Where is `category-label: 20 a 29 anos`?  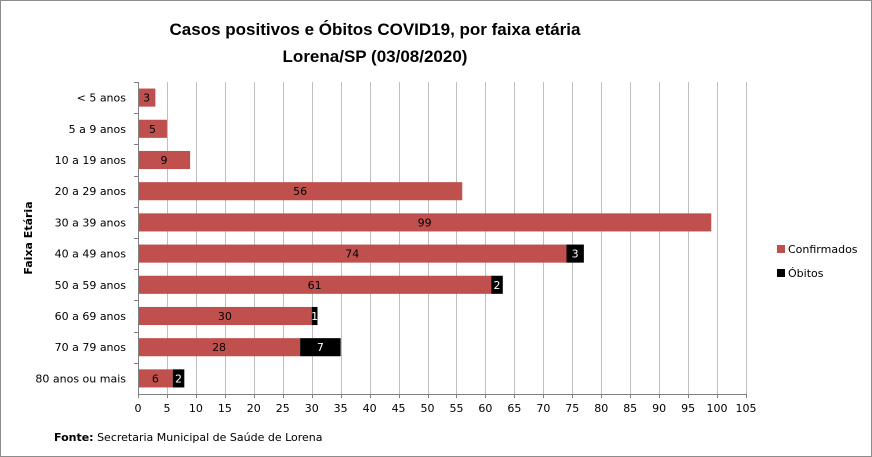
category-label: 20 a 29 anos is located at coordinates (91, 191).